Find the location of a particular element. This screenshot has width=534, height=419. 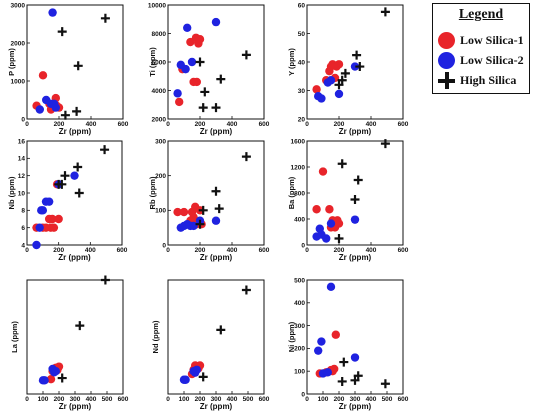

y-tick-label: 1000 is located at coordinates (18, 81).